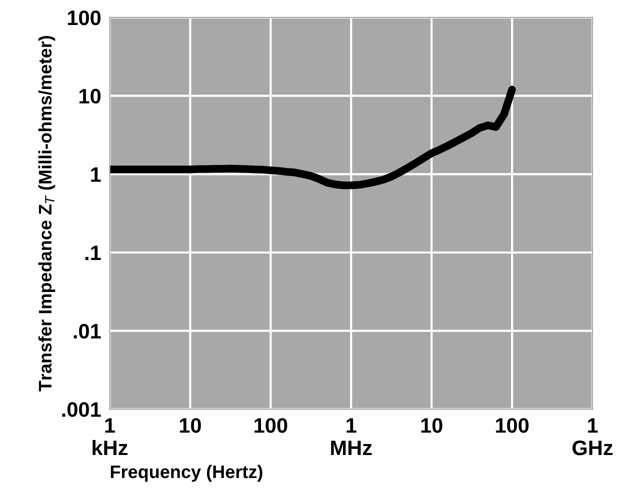 Image resolution: width=627 pixels, height=499 pixels. I want to click on y-tick-label: .1, so click(93, 253).